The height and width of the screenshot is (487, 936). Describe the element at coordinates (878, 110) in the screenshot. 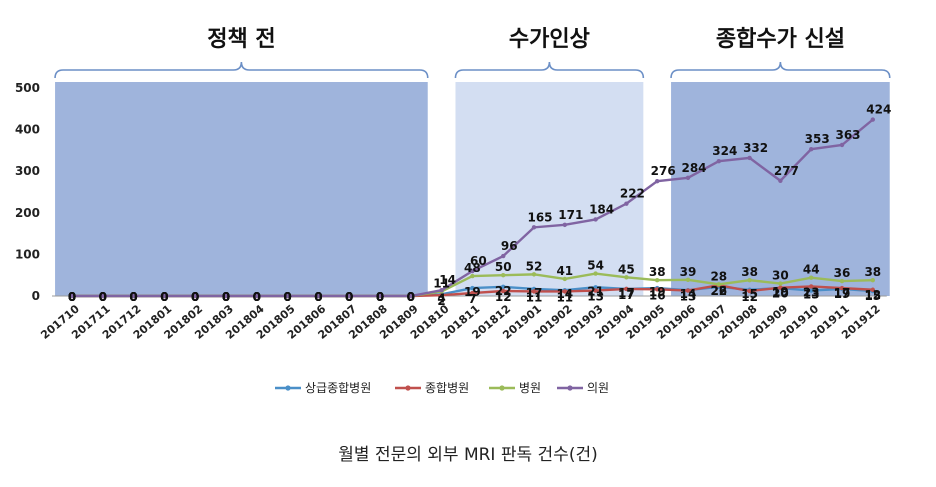

I see `data-label: 424` at that location.